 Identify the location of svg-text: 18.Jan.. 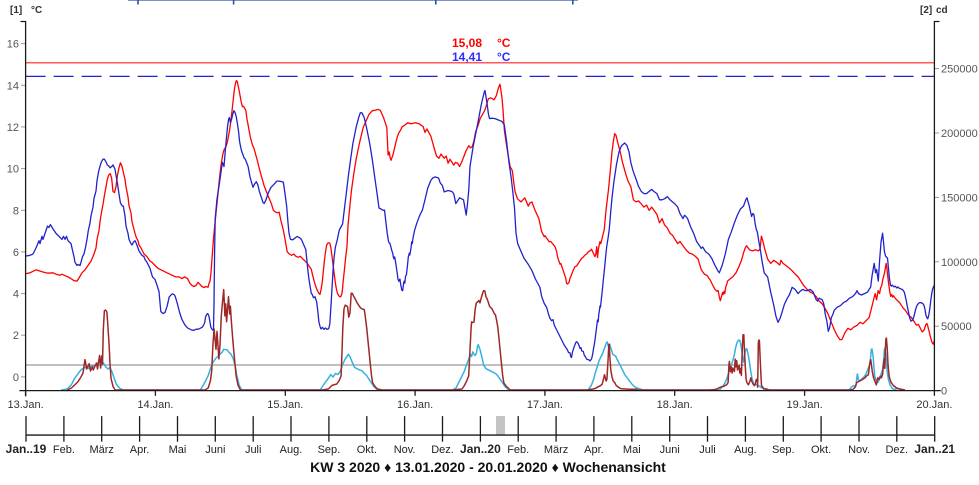
(675, 405).